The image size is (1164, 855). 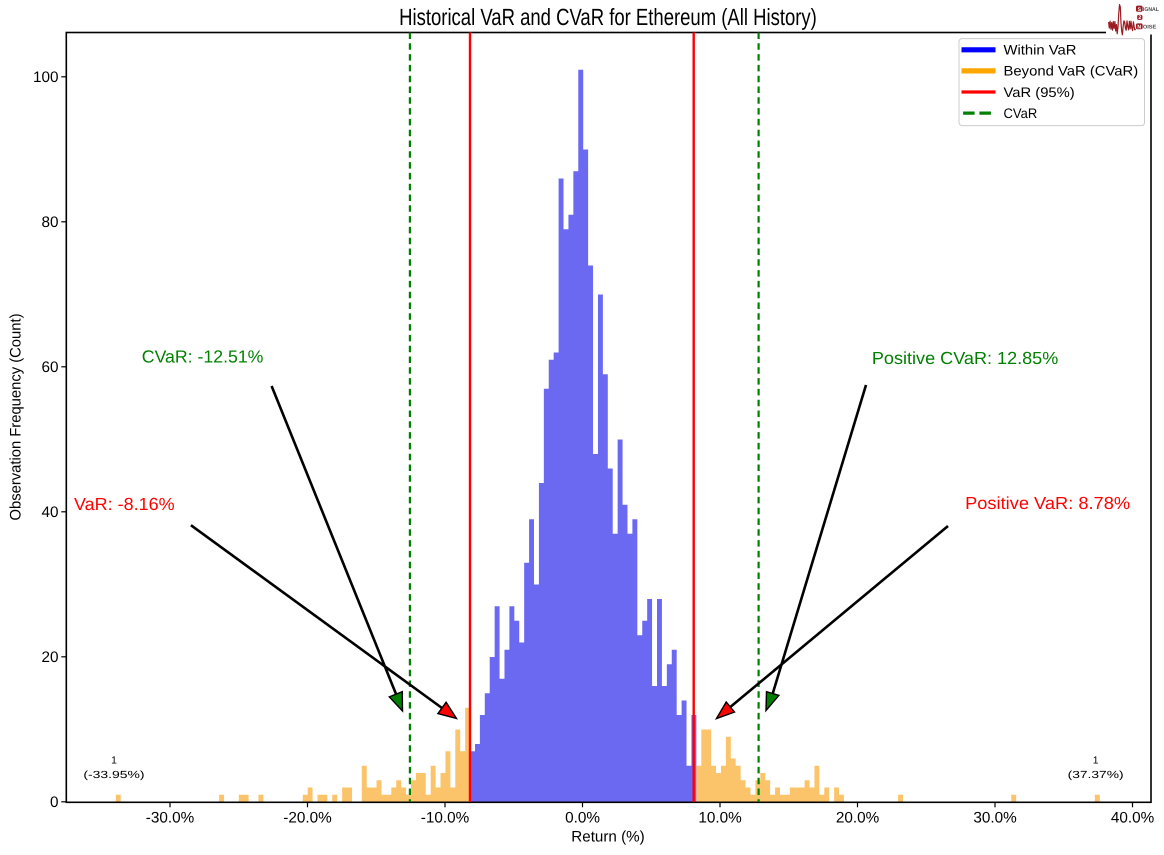 What do you see at coordinates (16, 417) in the screenshot?
I see `svg-text: Observation Frequency (Count)` at bounding box center [16, 417].